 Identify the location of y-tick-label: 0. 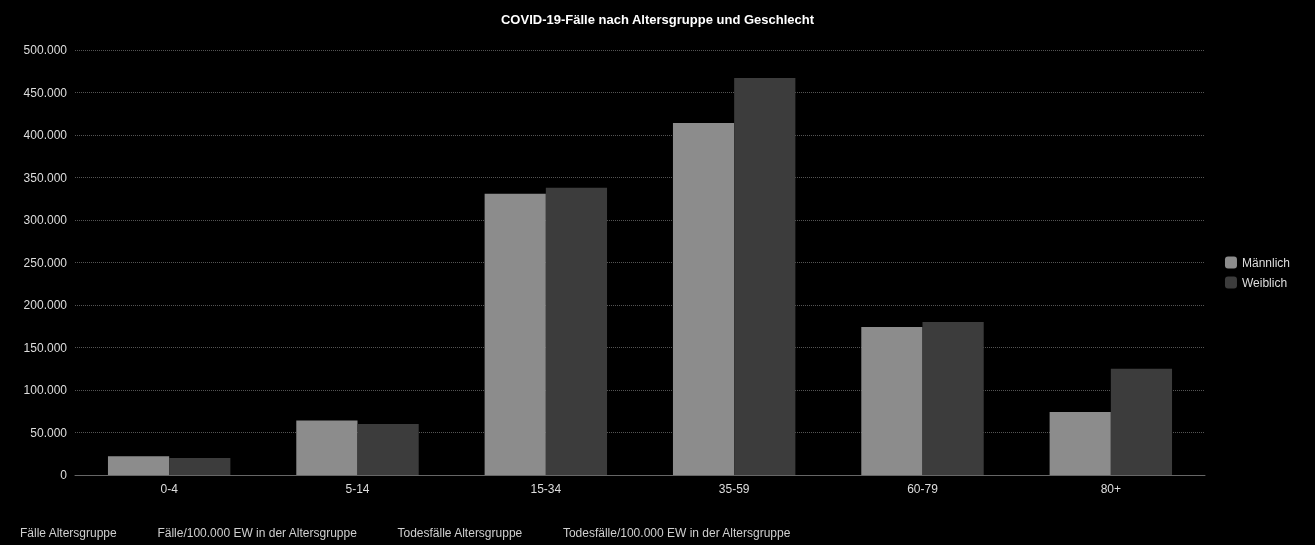
(64, 475).